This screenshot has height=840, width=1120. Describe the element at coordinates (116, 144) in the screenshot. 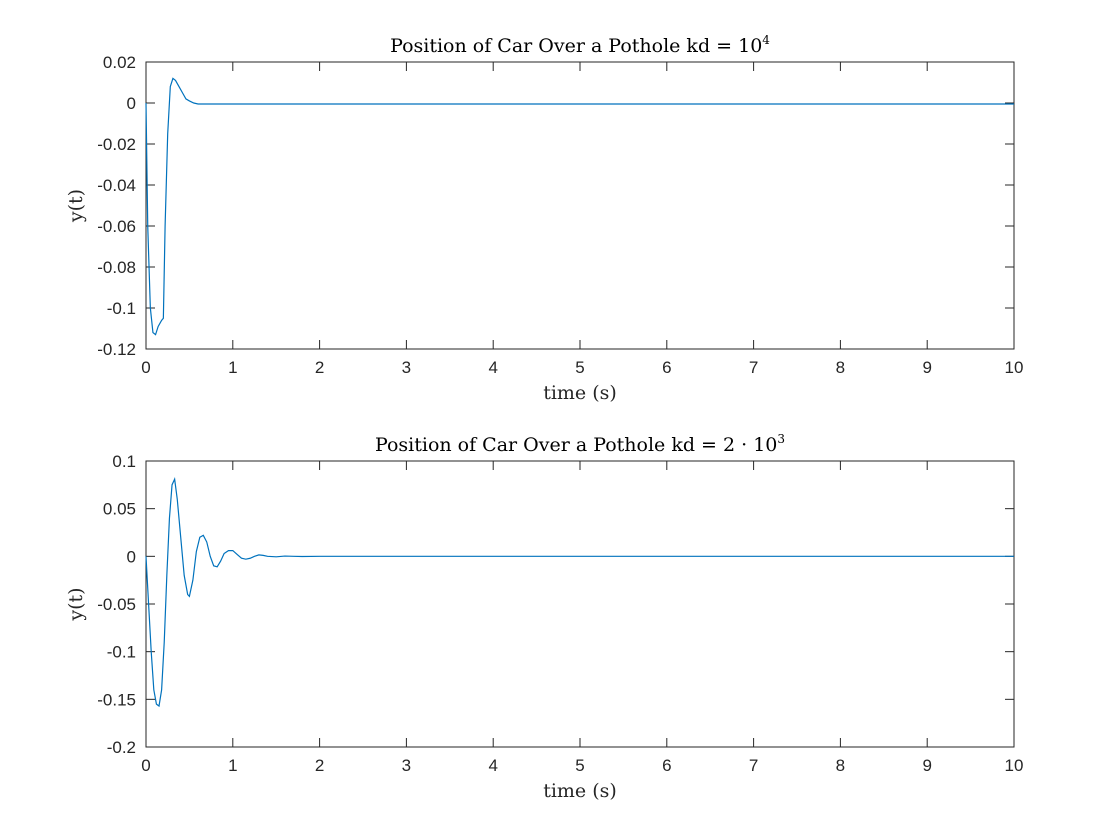

I see `y-tick-label: -0.02` at that location.